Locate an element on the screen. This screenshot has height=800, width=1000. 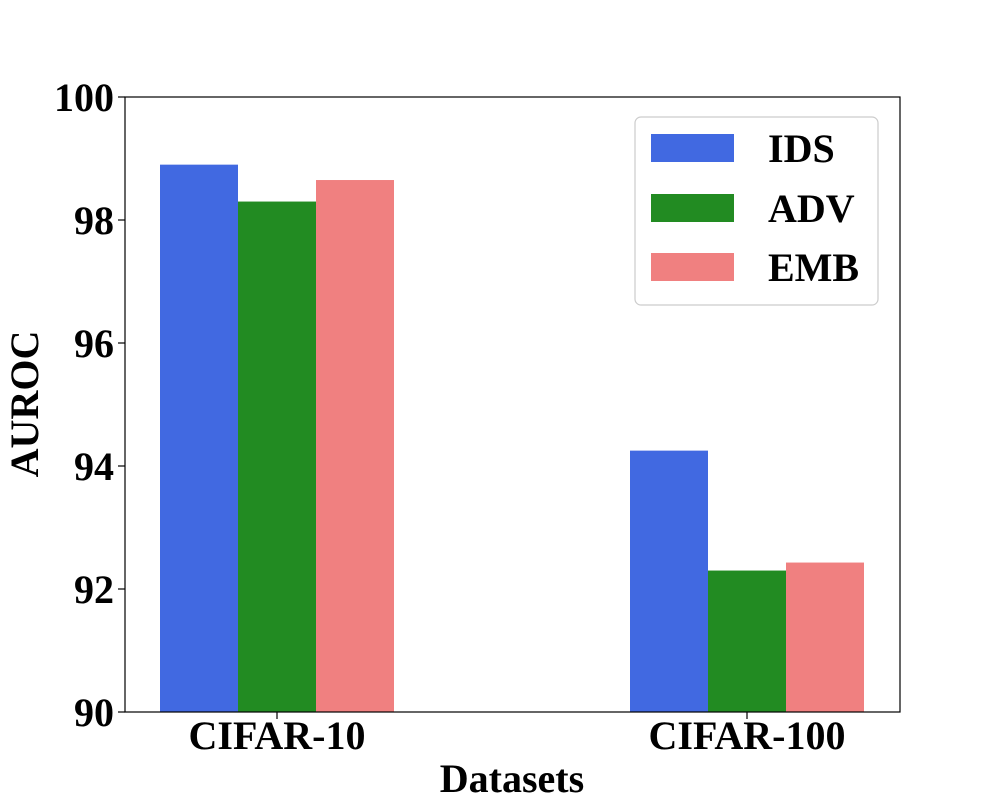
y-axis-label: AUROC is located at coordinates (24, 404).